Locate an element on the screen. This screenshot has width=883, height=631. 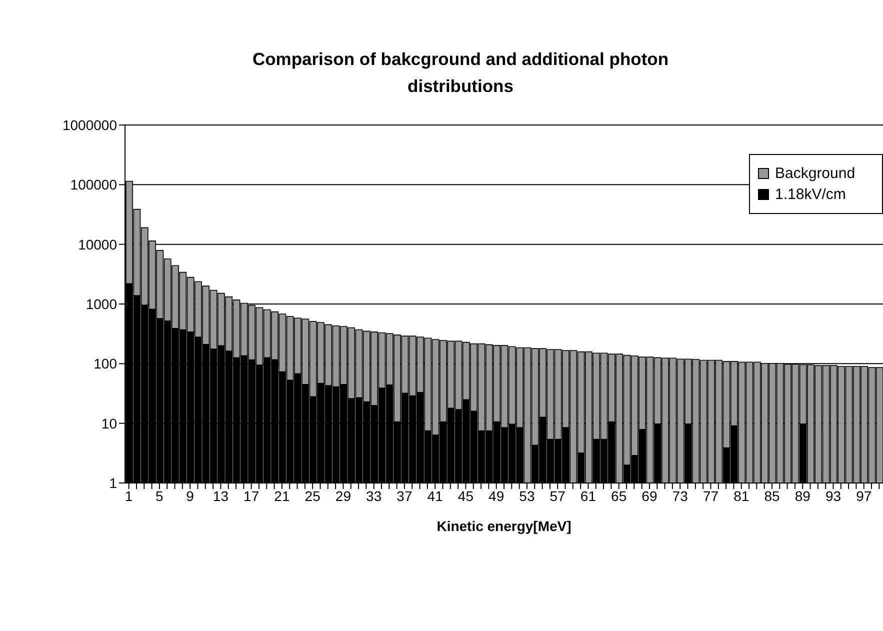
y-tick-label: 100000 is located at coordinates (94, 184).